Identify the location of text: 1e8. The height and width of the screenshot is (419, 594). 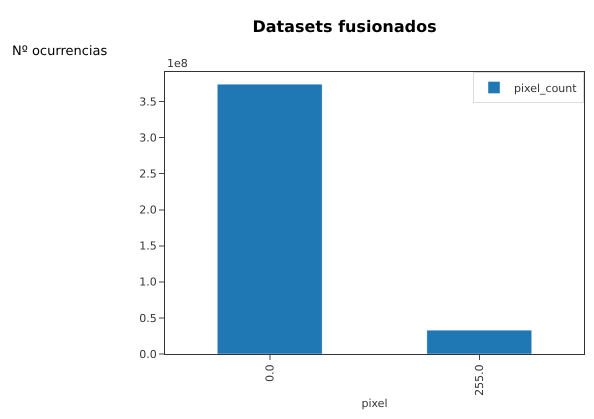
(177, 63).